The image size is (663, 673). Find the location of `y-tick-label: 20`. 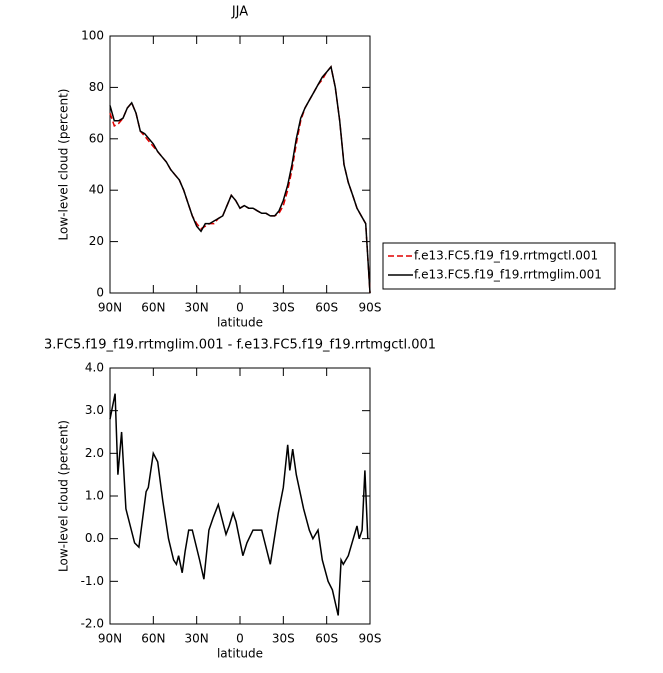

y-tick-label: 20 is located at coordinates (96, 241).